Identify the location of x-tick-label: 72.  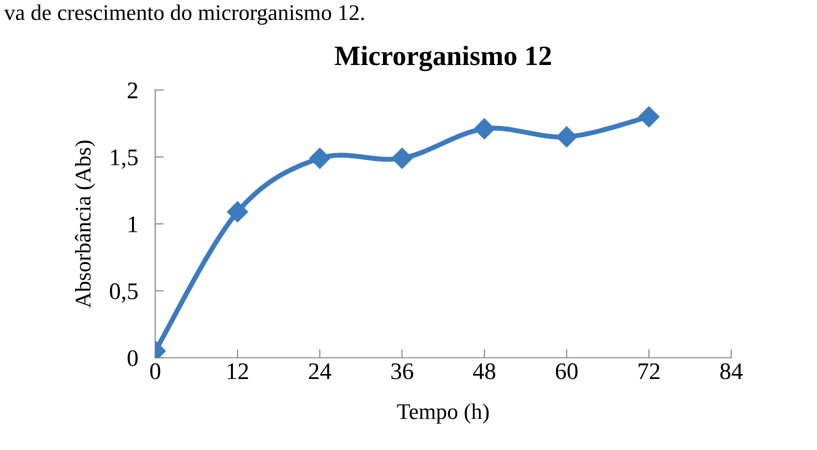
(649, 371).